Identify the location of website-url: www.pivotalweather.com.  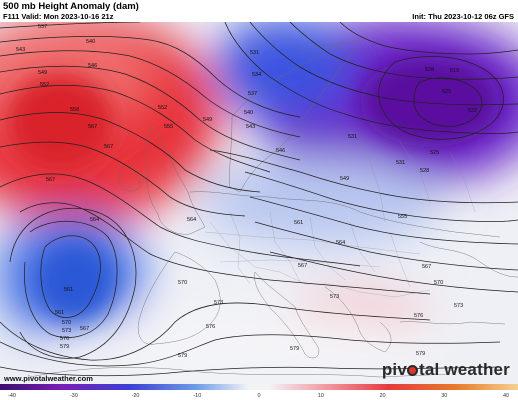
(48, 378).